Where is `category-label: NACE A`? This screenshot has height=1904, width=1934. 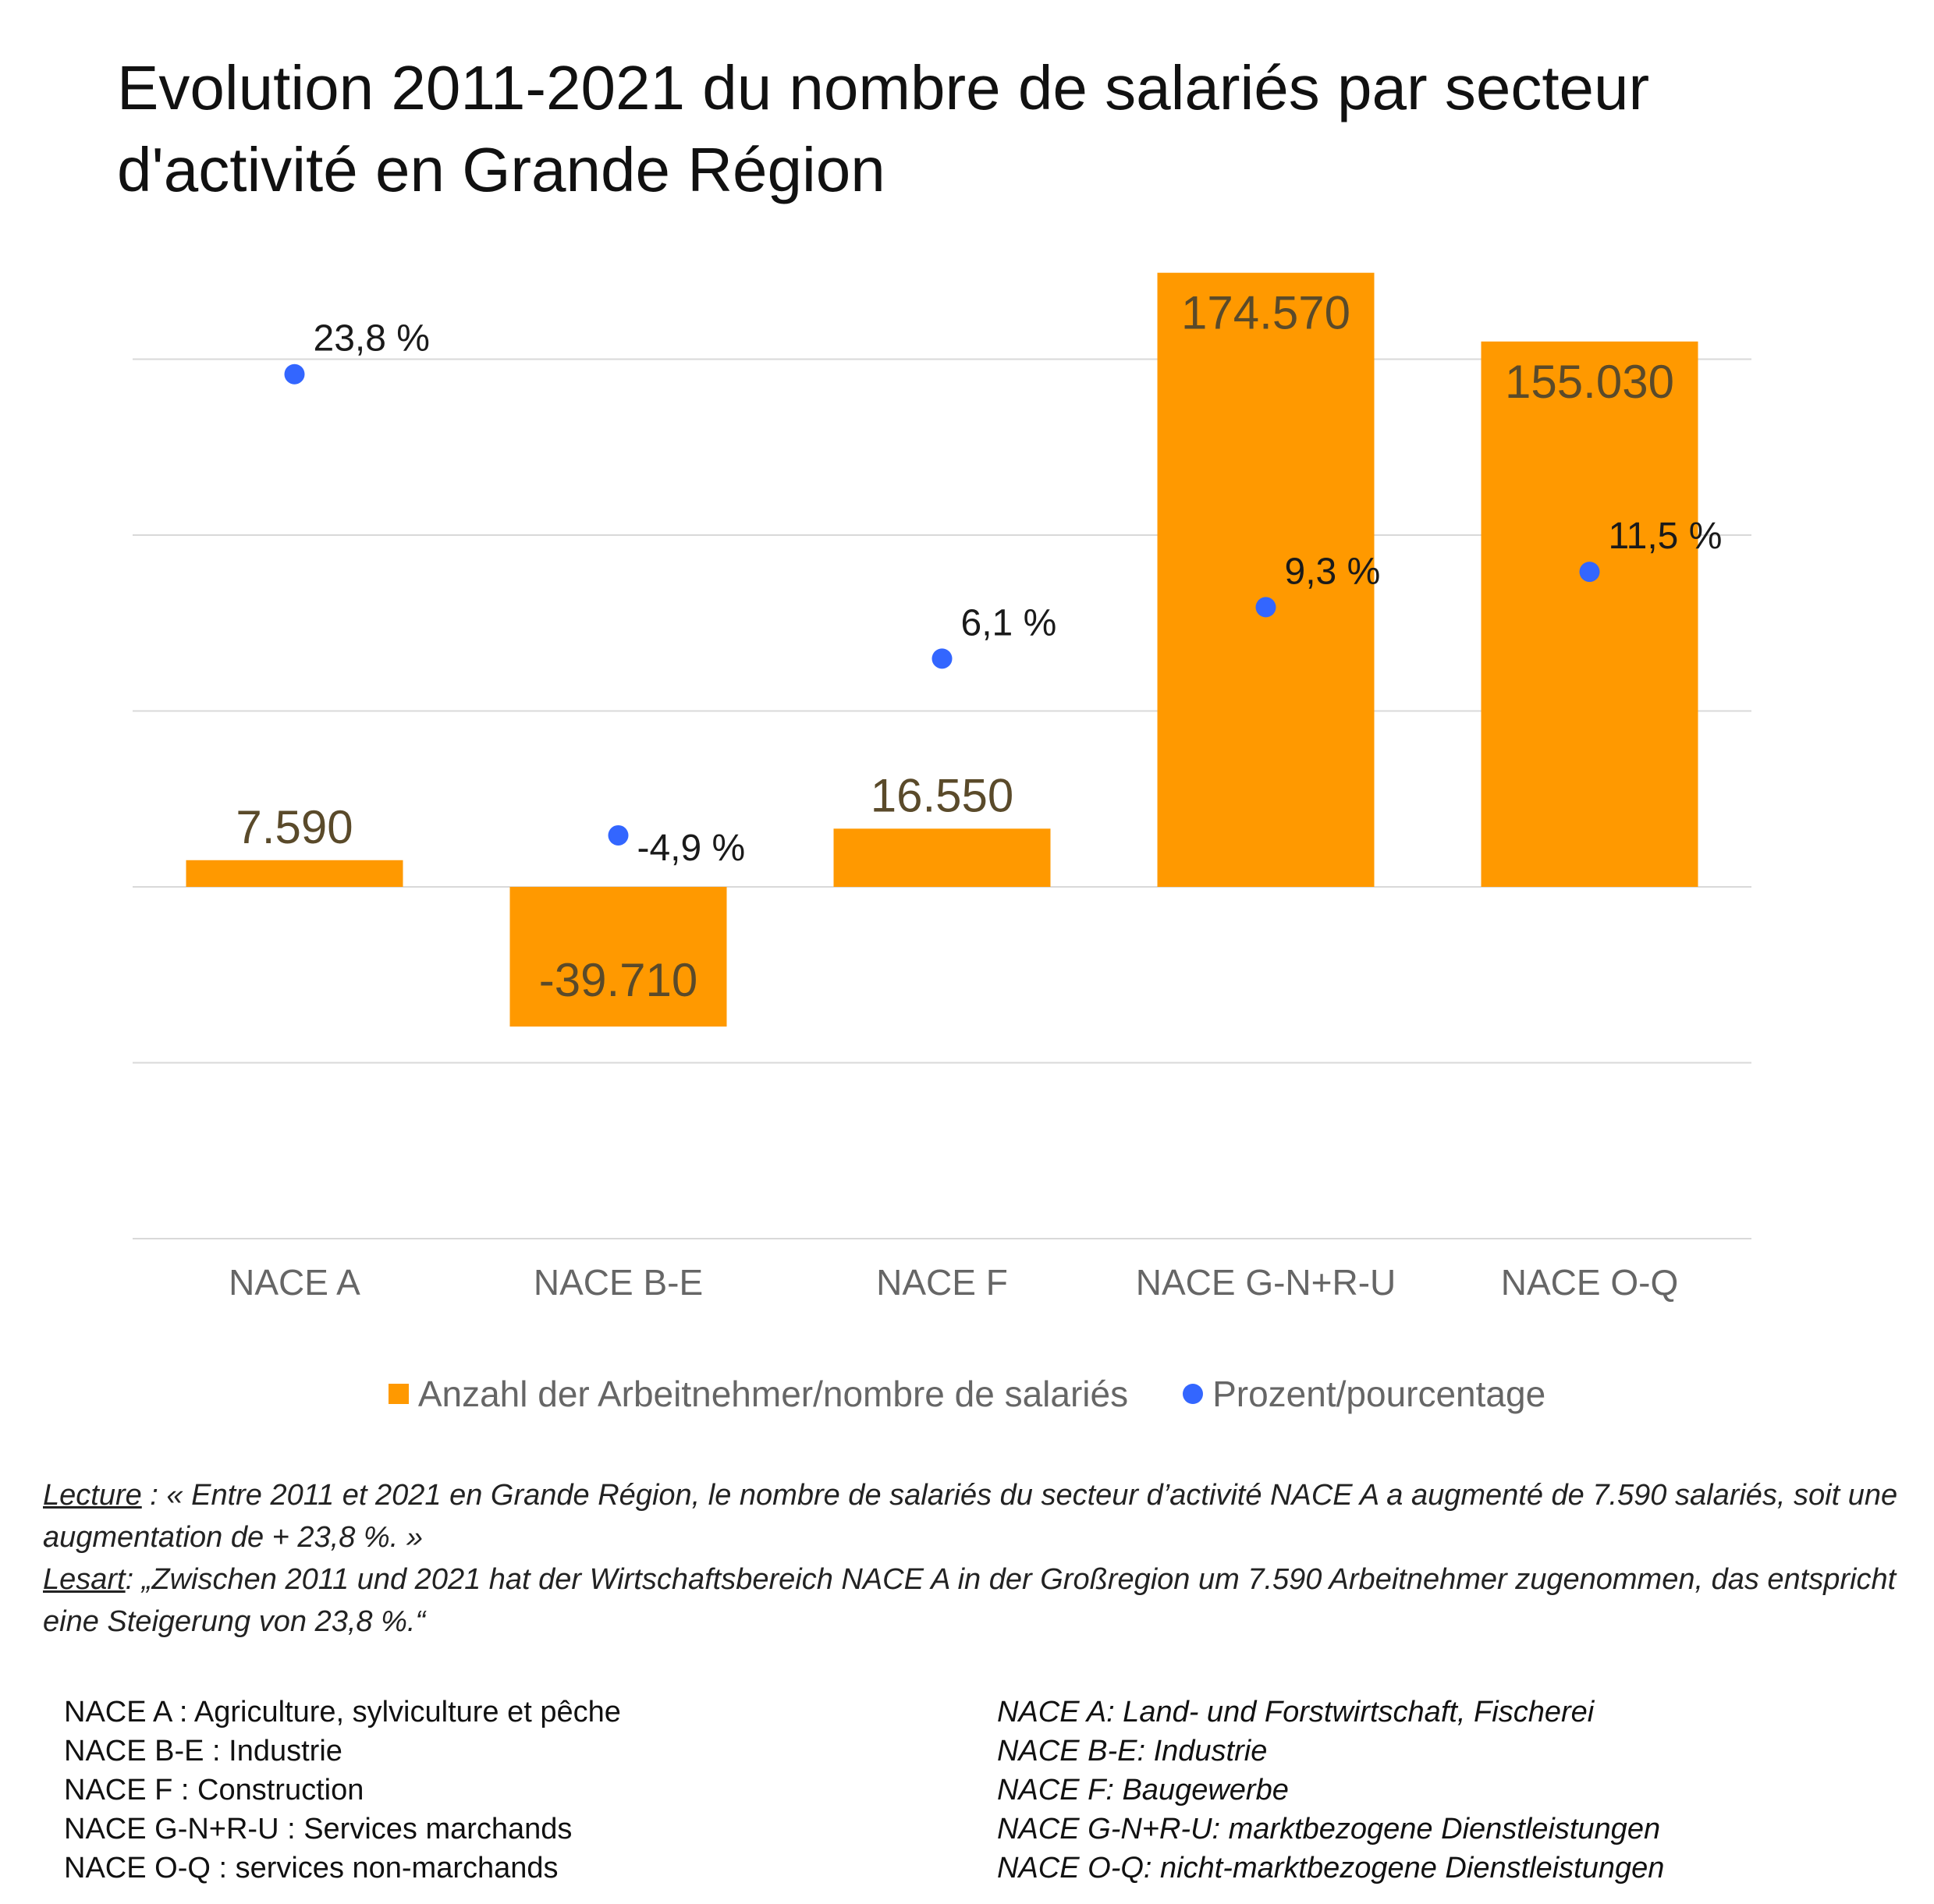 category-label: NACE A is located at coordinates (294, 1283).